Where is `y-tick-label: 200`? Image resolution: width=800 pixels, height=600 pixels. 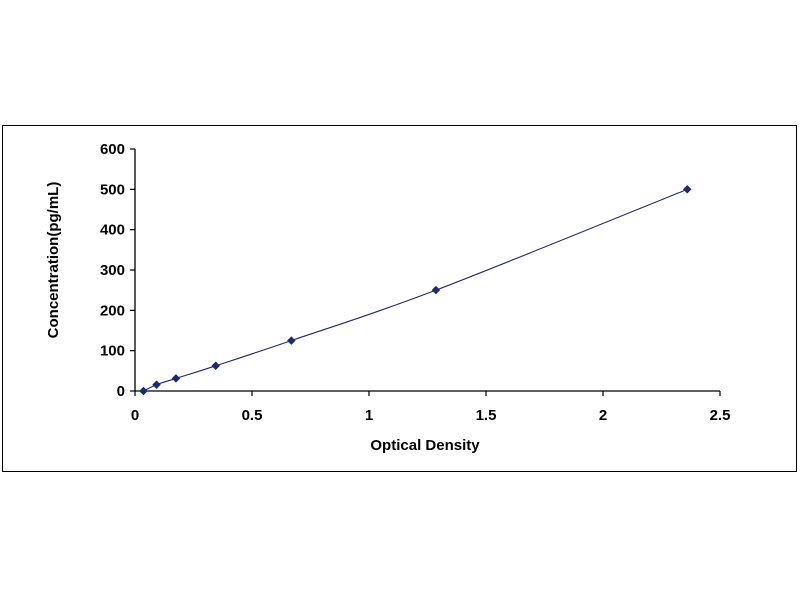
y-tick-label: 200 is located at coordinates (112, 310).